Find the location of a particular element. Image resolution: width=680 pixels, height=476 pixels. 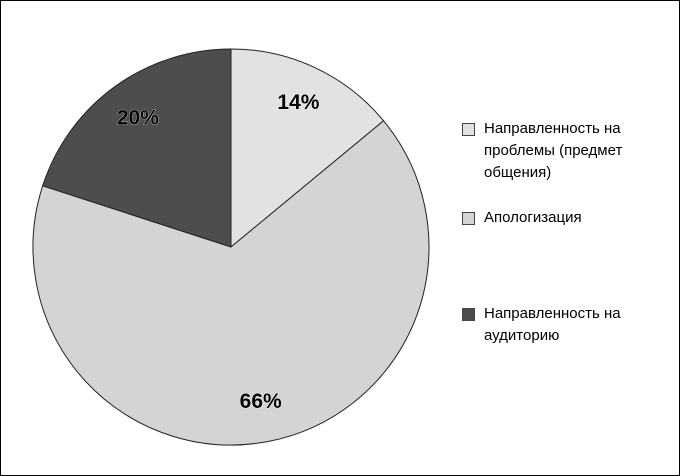

data-label: 14% is located at coordinates (298, 102).